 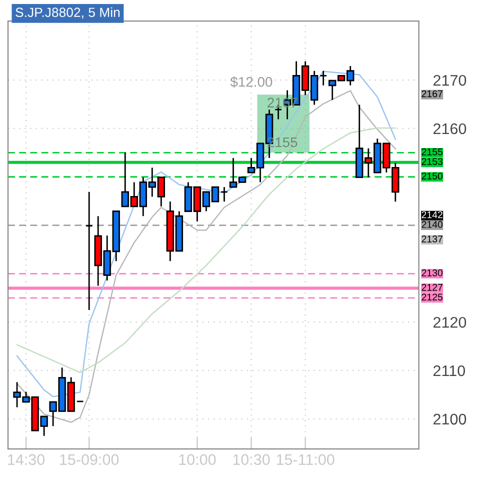 What do you see at coordinates (449, 128) in the screenshot?
I see `y-tick-label: 2160` at bounding box center [449, 128].